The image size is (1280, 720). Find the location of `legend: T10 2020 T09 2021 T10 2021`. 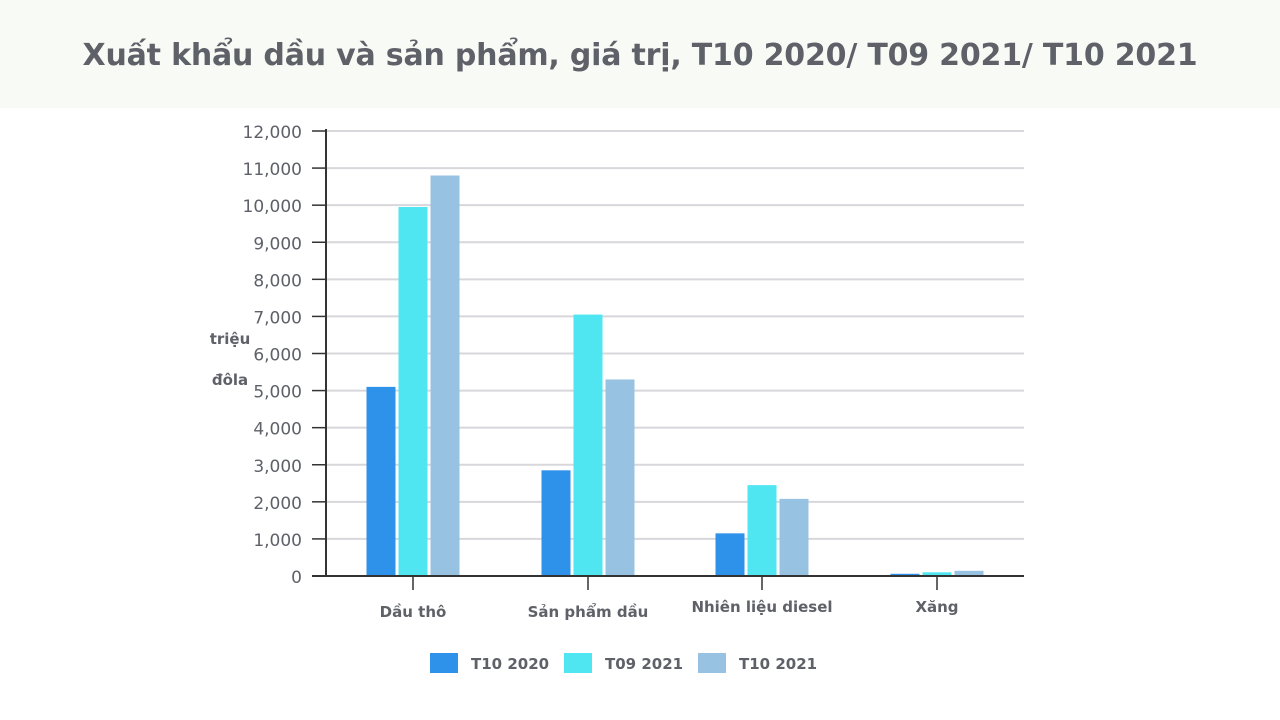

legend: T10 2020 T09 2021 T10 2021 is located at coordinates (623, 663).